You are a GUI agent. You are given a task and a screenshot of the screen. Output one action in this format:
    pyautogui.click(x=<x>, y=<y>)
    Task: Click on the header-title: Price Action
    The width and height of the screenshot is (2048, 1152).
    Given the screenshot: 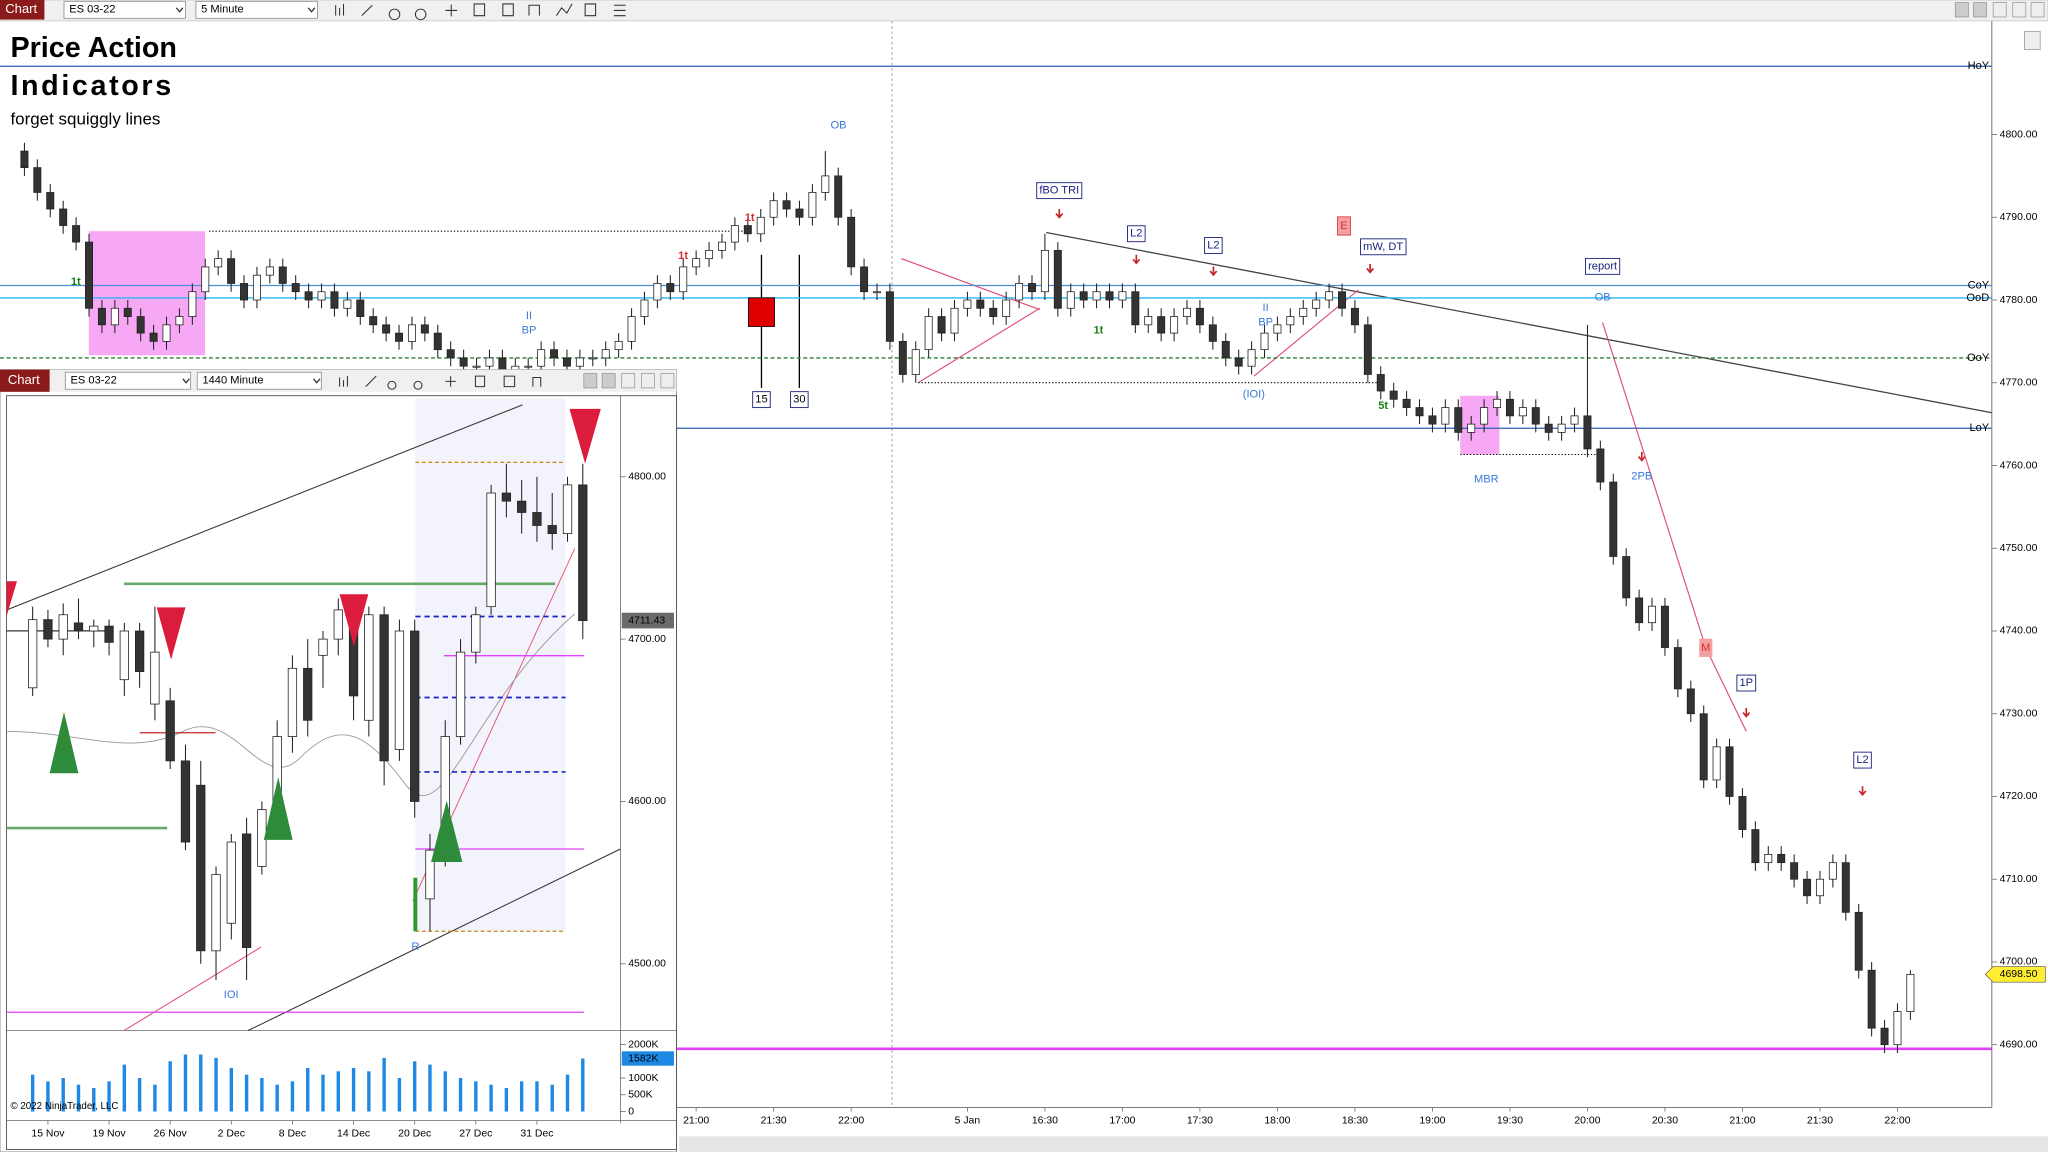 What is the action you would take?
    pyautogui.click(x=93, y=48)
    